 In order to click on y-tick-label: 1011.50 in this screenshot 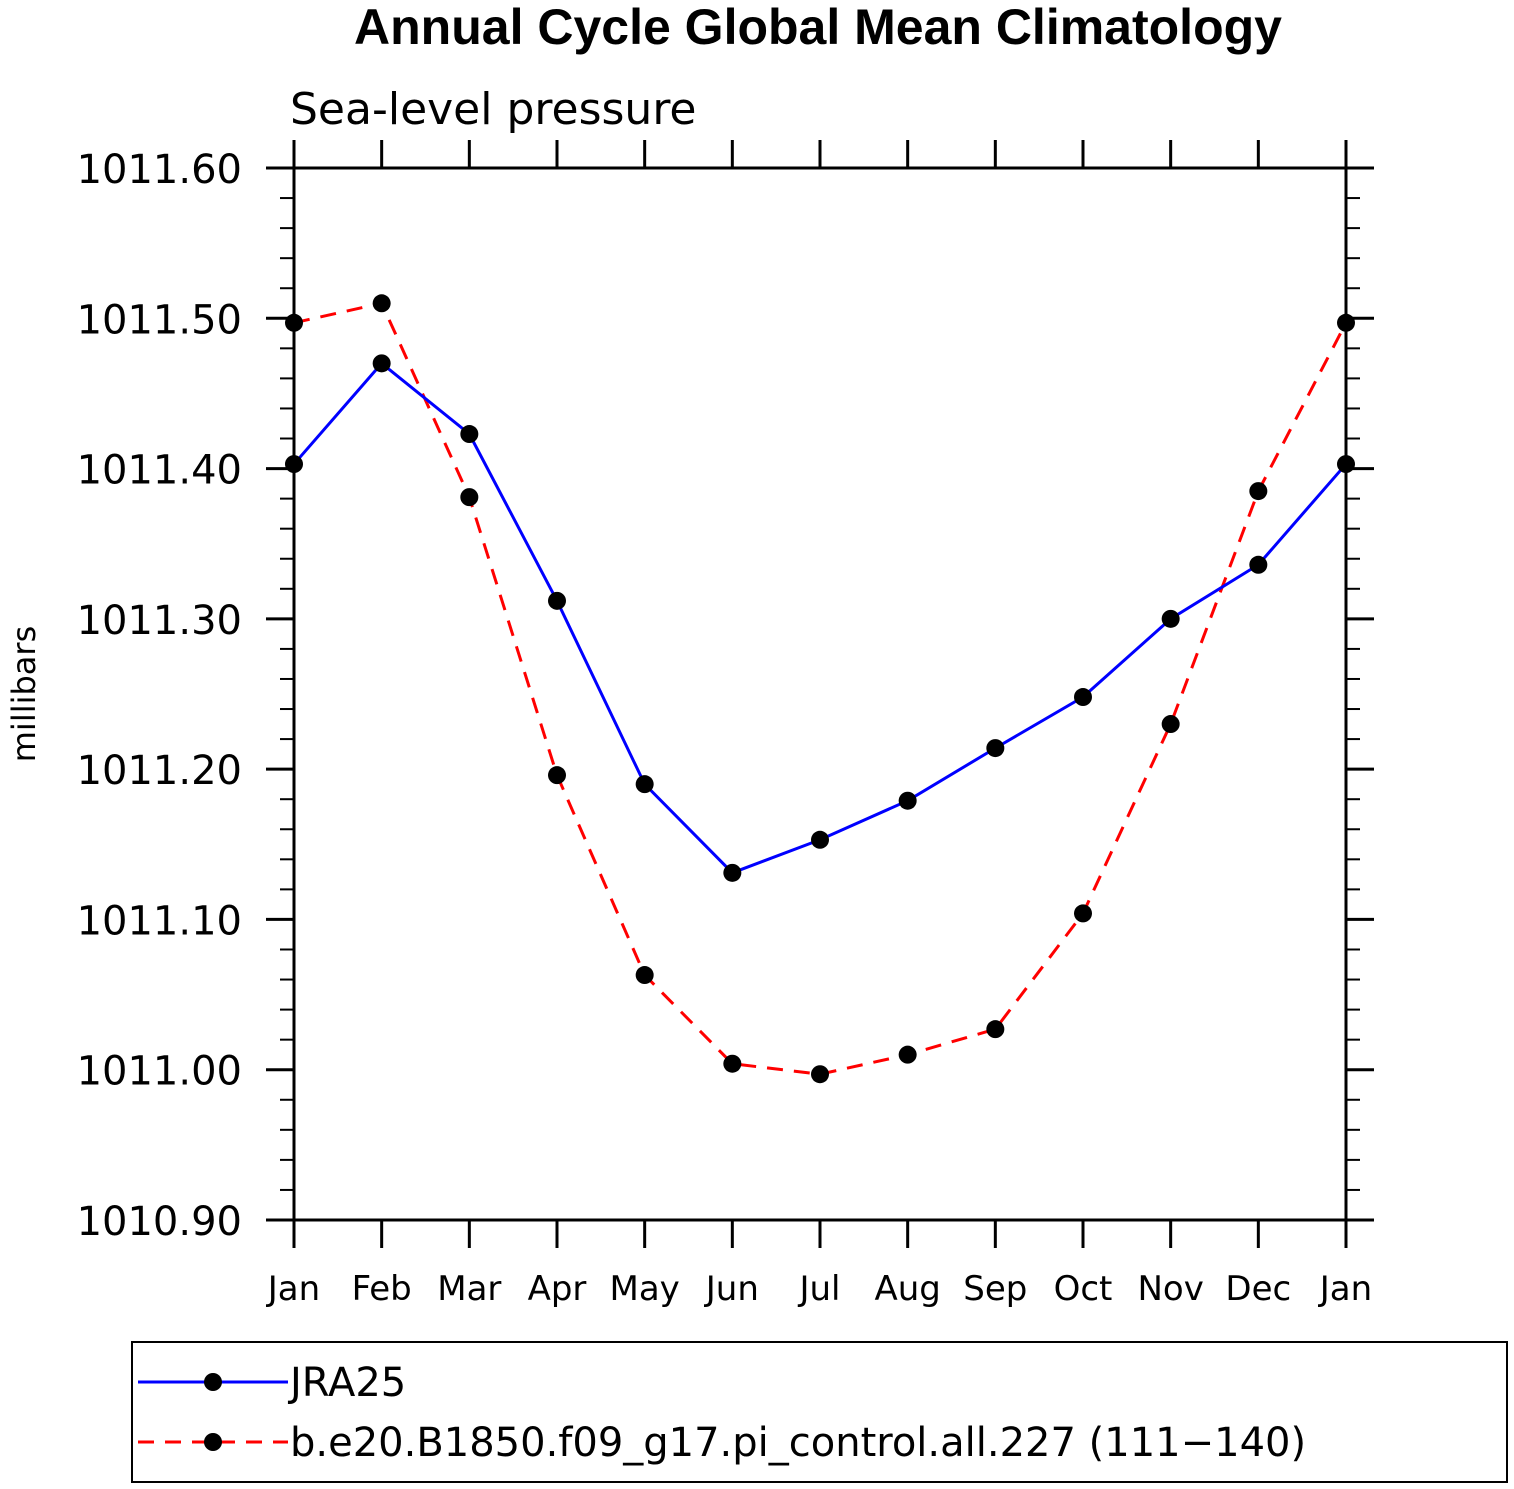, I will do `click(159, 320)`.